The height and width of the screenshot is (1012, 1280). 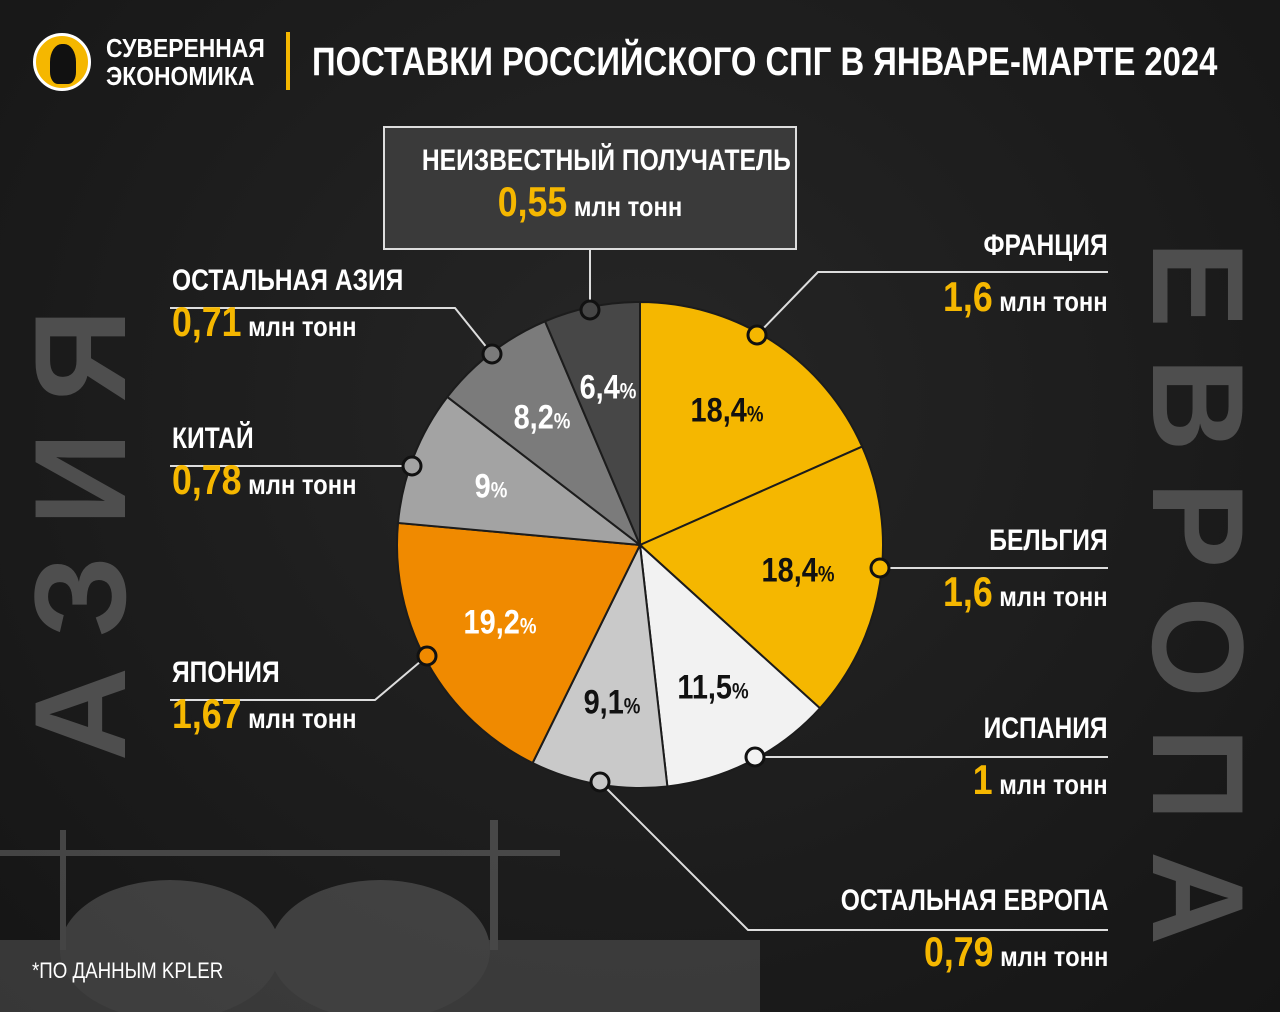 I want to click on callout-line-japan, so click(x=299, y=678).